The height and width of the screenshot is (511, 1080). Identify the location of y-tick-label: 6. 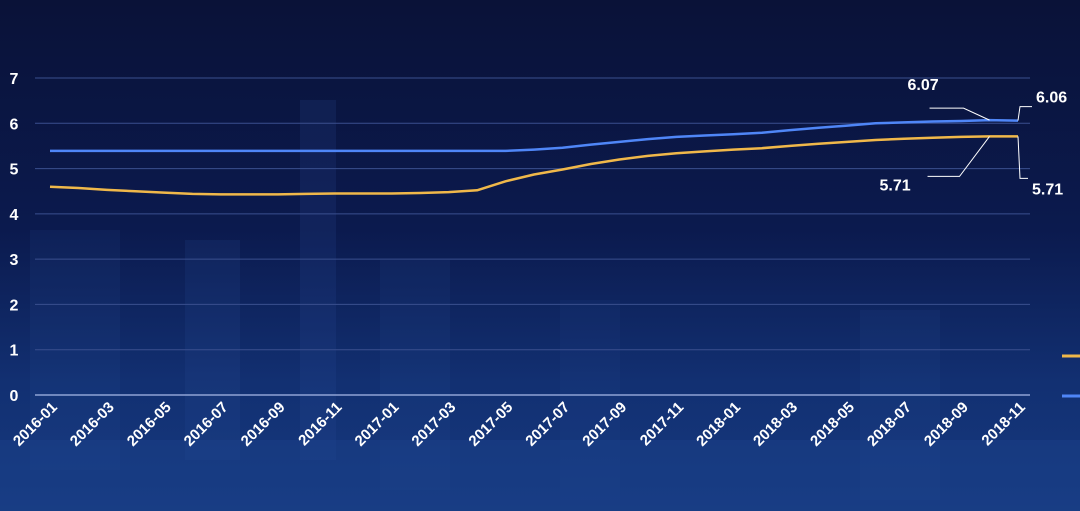
(14, 124).